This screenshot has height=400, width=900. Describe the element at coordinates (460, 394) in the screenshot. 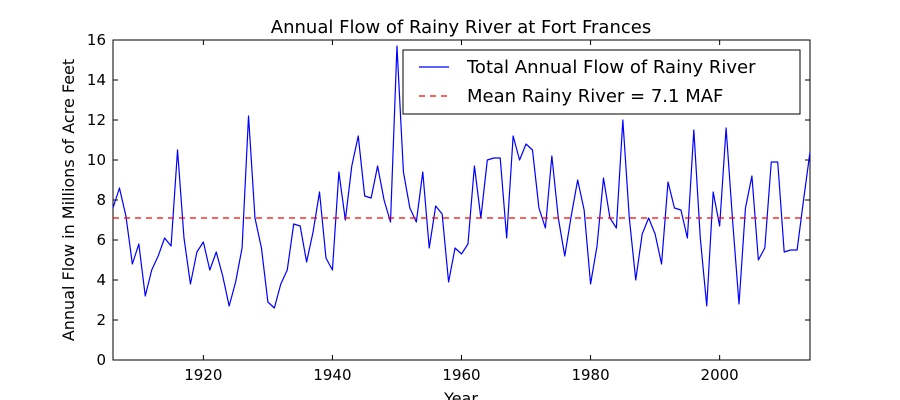

I see `x-axis-label: Year` at that location.